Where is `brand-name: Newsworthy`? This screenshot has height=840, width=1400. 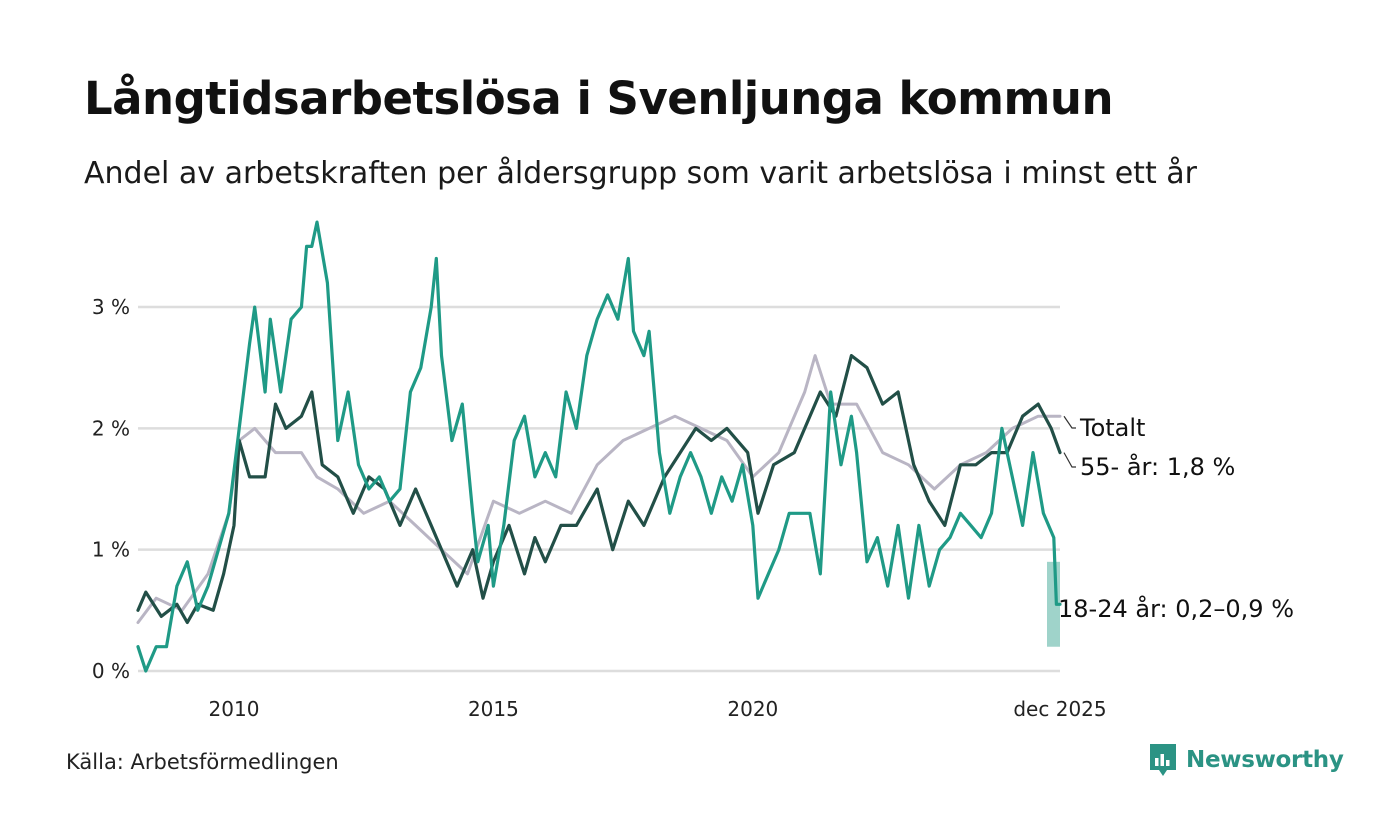
brand-name: Newsworthy is located at coordinates (1265, 760).